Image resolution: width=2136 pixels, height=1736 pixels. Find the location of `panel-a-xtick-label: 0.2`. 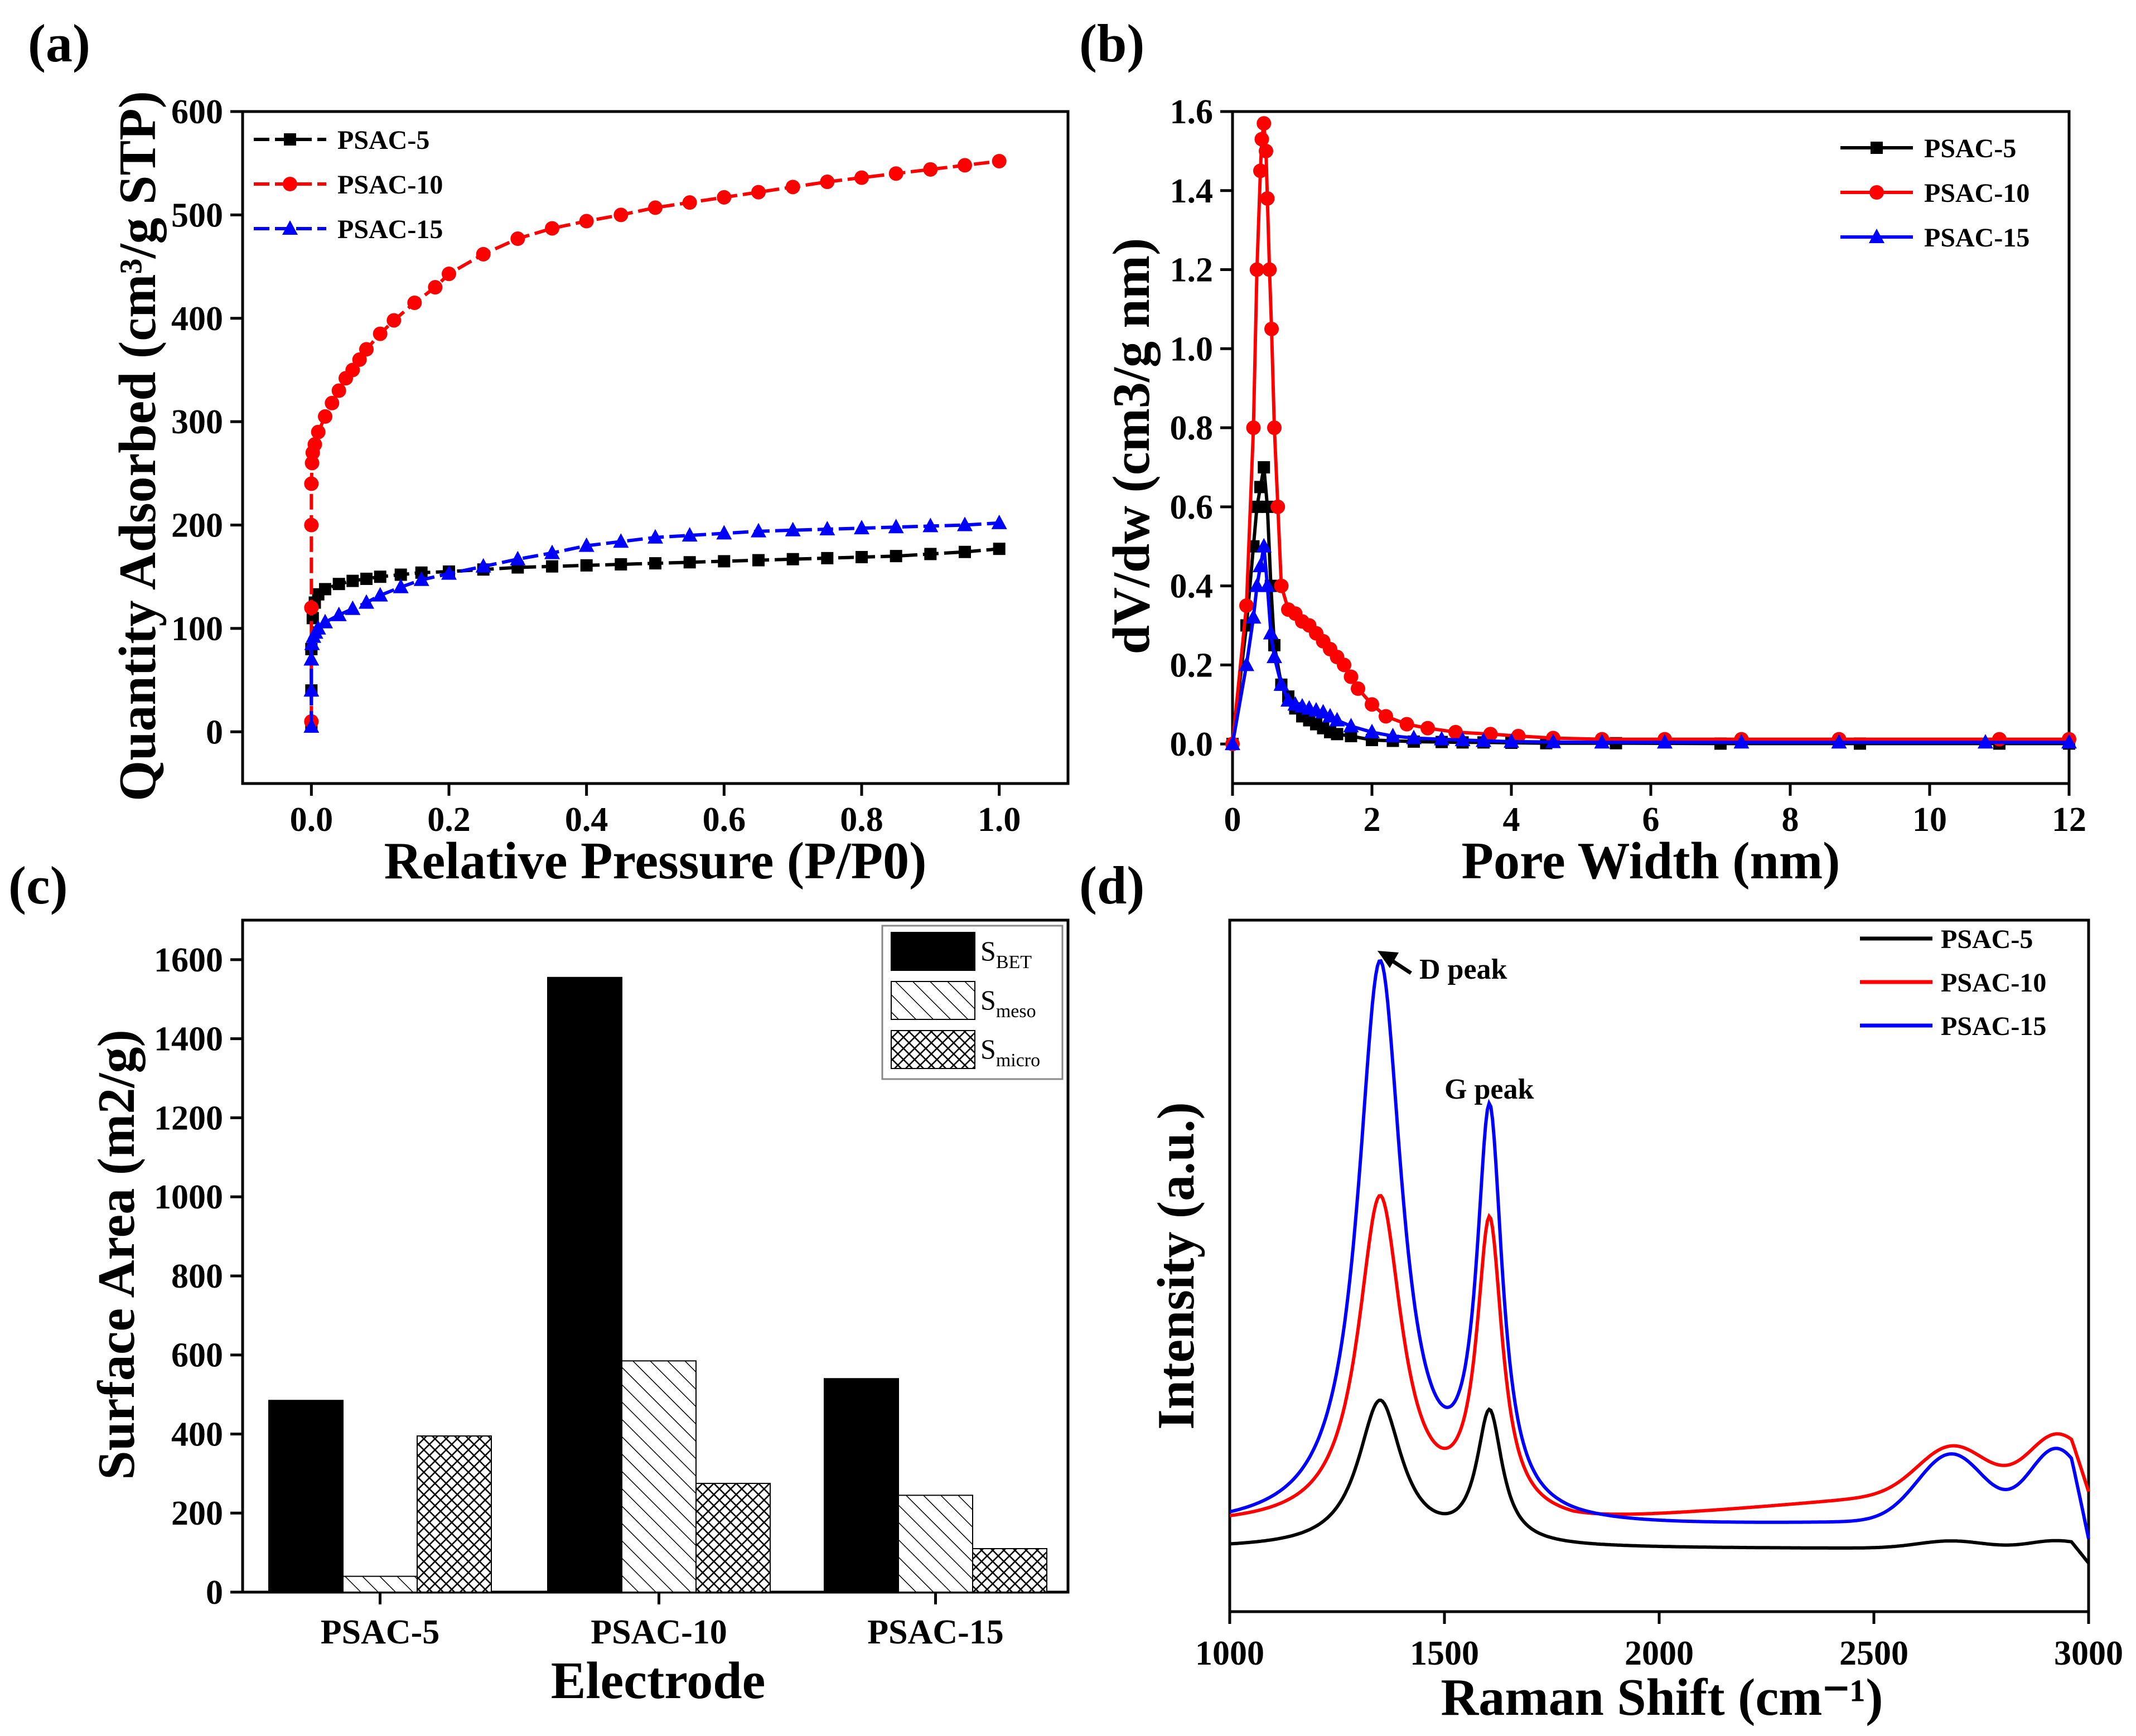

panel-a-xtick-label: 0.2 is located at coordinates (449, 820).